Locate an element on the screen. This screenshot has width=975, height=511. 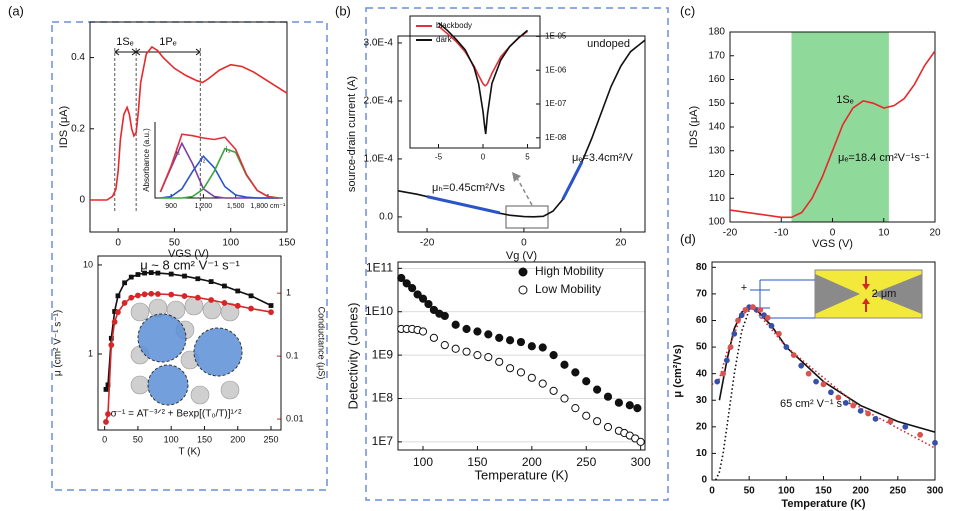
y-tick-label: 1.0E-4 is located at coordinates (379, 159).